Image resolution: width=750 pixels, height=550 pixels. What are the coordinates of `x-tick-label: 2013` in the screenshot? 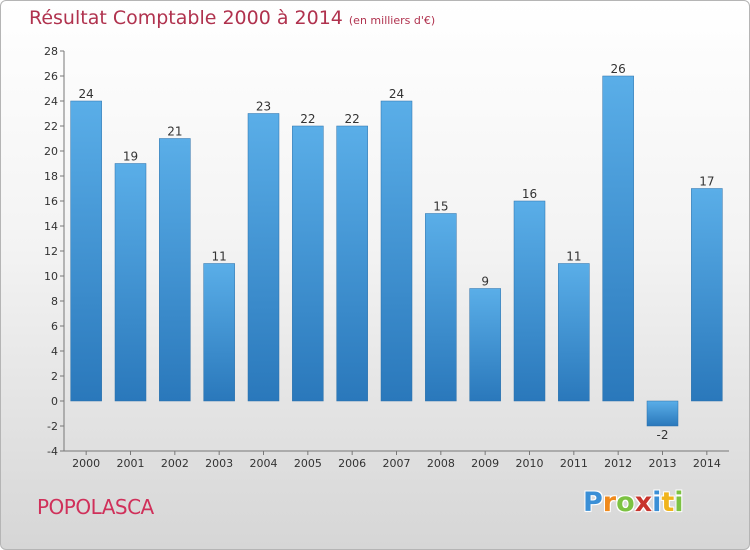 It's located at (663, 463).